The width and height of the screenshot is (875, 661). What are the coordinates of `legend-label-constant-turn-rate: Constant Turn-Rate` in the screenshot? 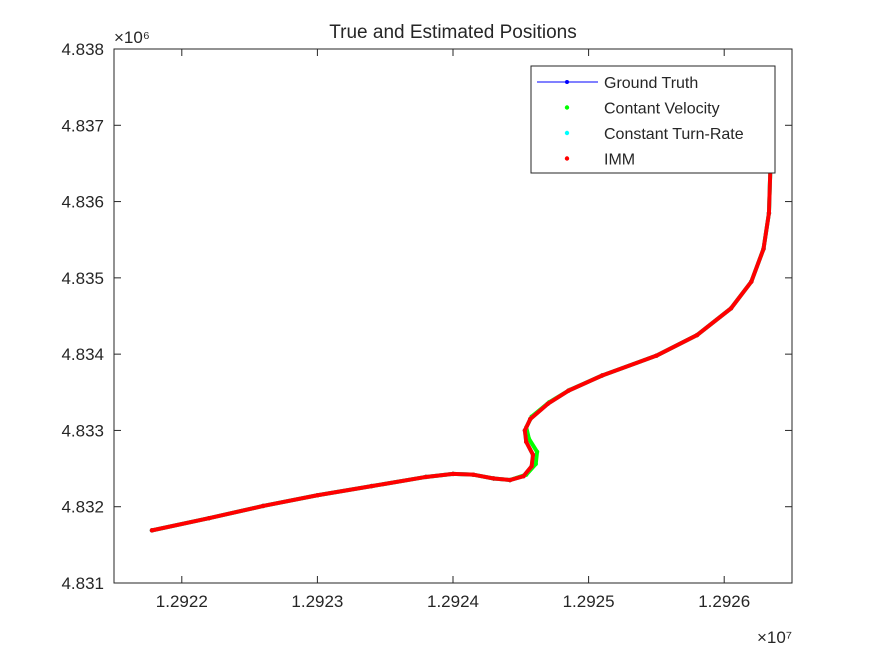 It's located at (674, 134).